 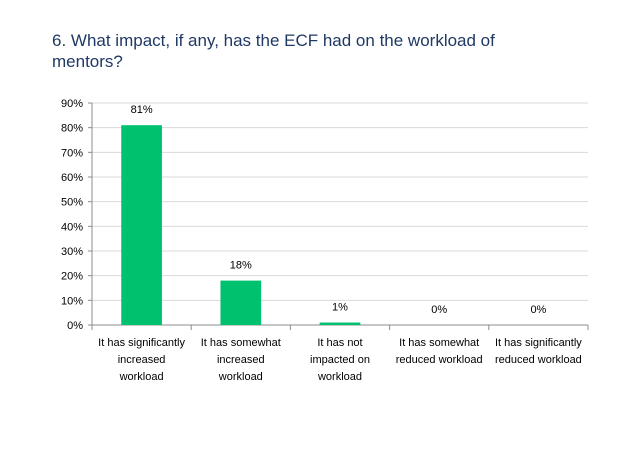 What do you see at coordinates (72, 104) in the screenshot?
I see `y-tick-label: 90%` at bounding box center [72, 104].